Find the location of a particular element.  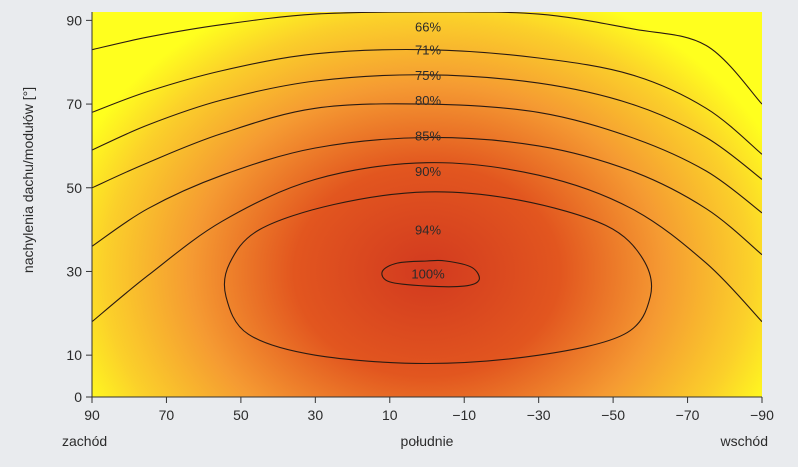

contour-label: 100% is located at coordinates (428, 274).